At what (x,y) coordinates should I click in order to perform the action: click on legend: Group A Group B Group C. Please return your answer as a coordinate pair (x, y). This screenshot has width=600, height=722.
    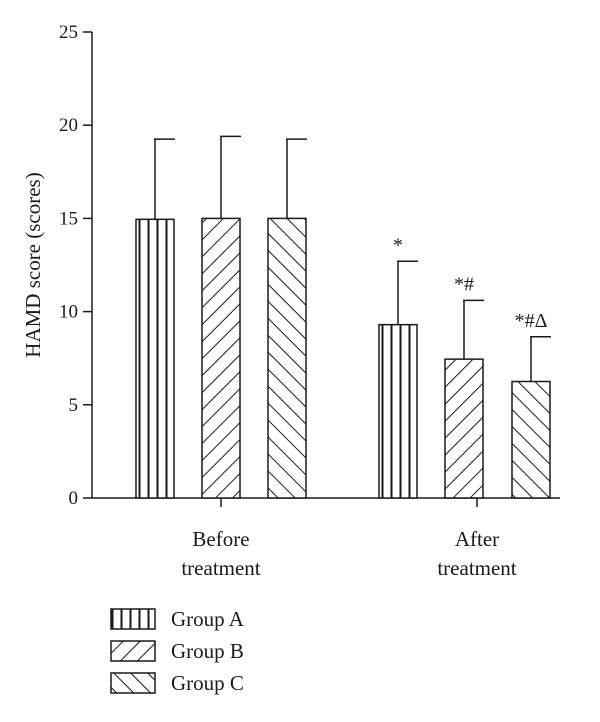
    Looking at the image, I should click on (177, 651).